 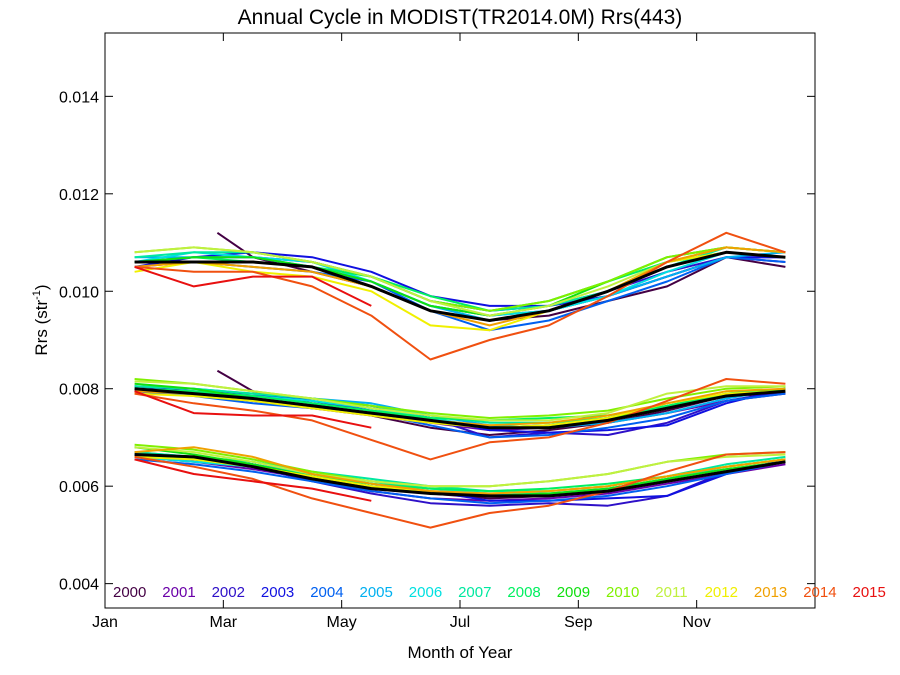 I want to click on legend-entry-2004: 2004, so click(x=326, y=592).